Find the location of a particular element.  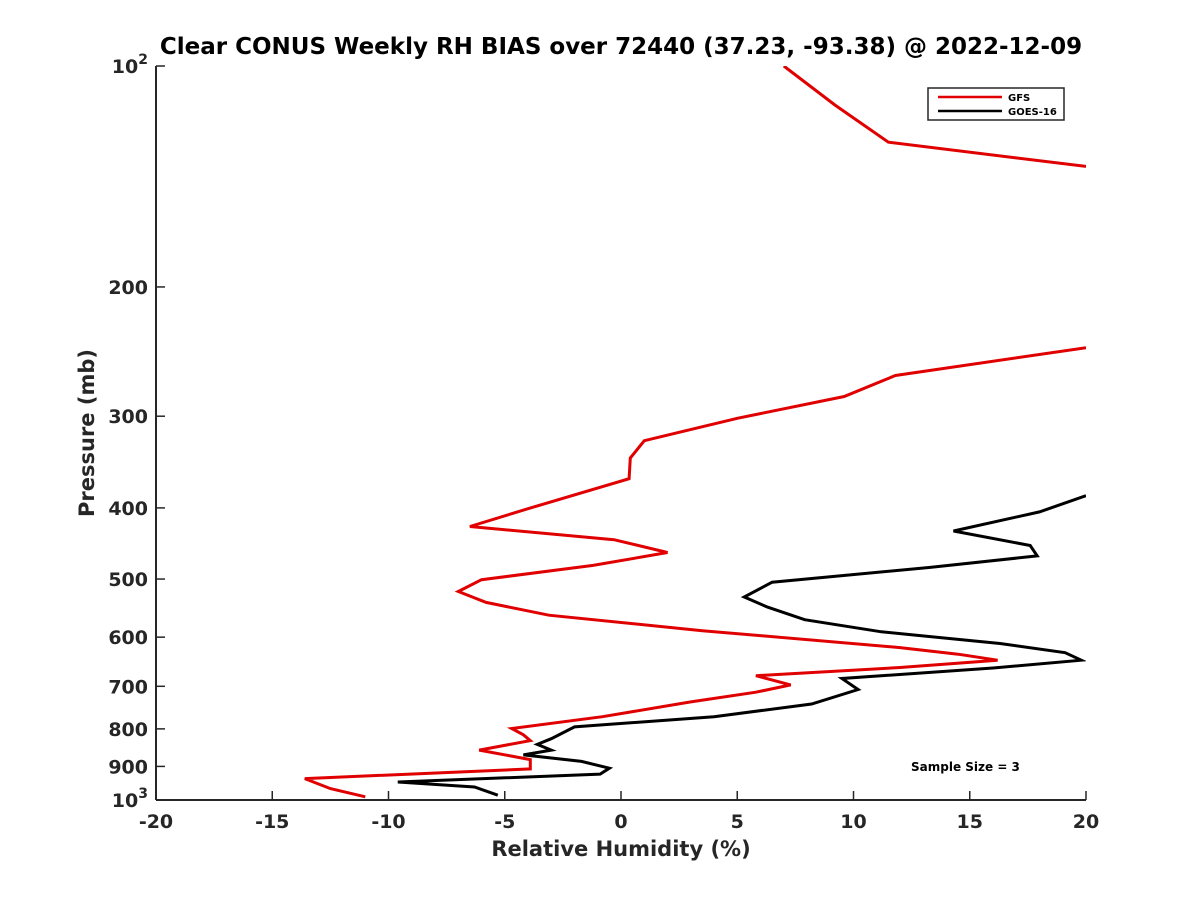

y-tick-label: 10² is located at coordinates (130, 65).